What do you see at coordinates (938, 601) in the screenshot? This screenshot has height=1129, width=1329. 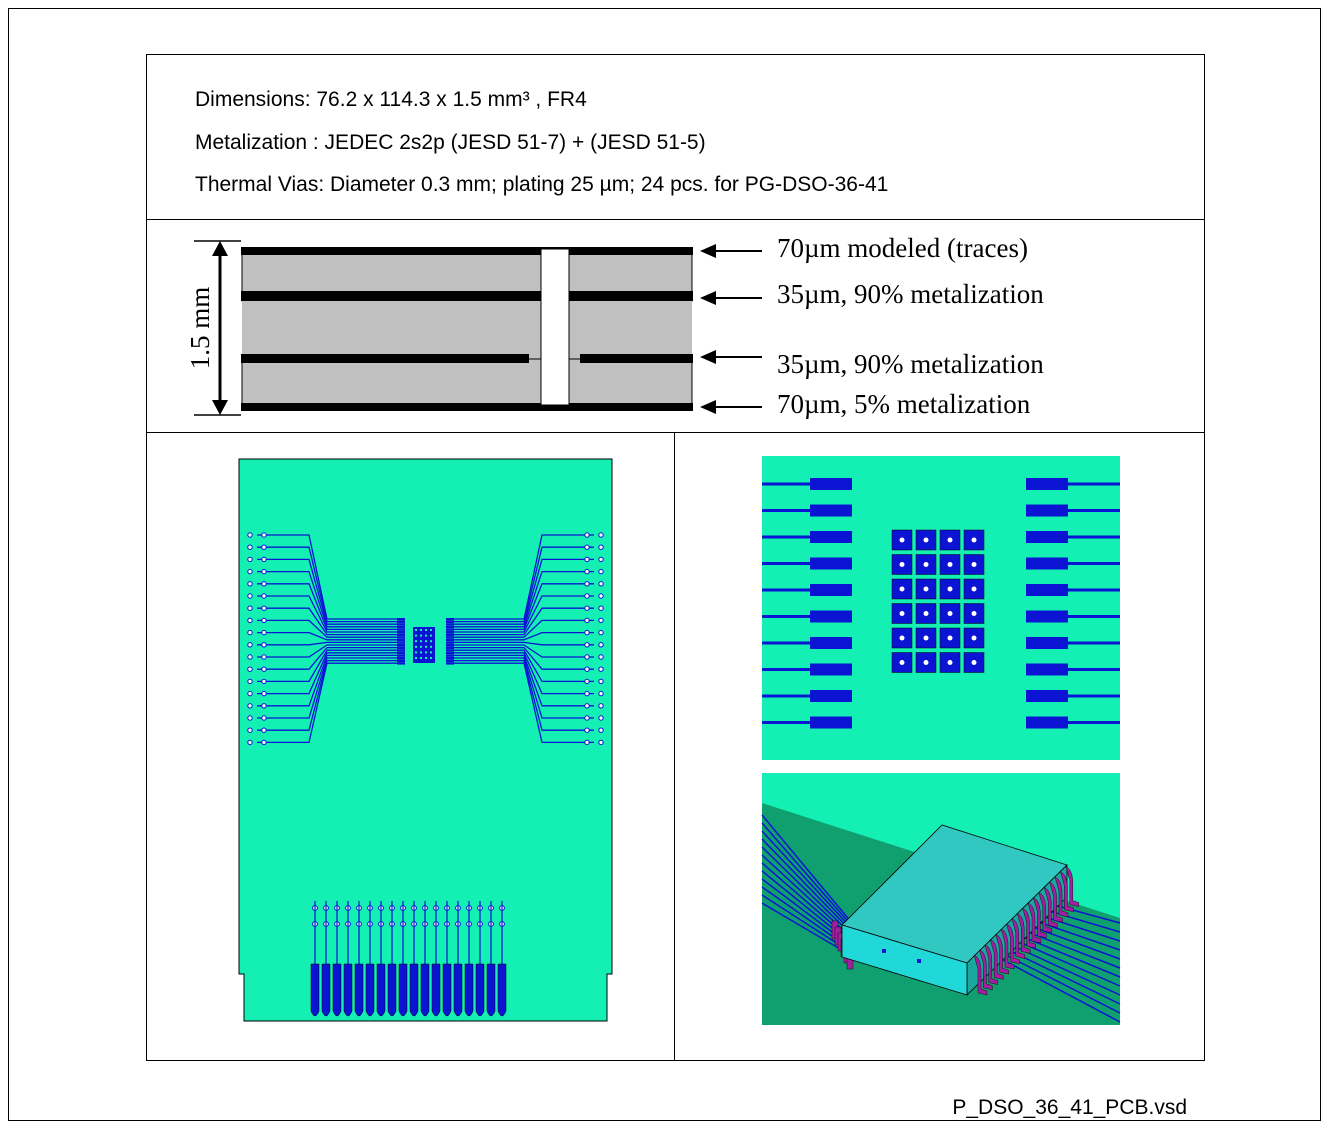 I see `thermal-via-array` at bounding box center [938, 601].